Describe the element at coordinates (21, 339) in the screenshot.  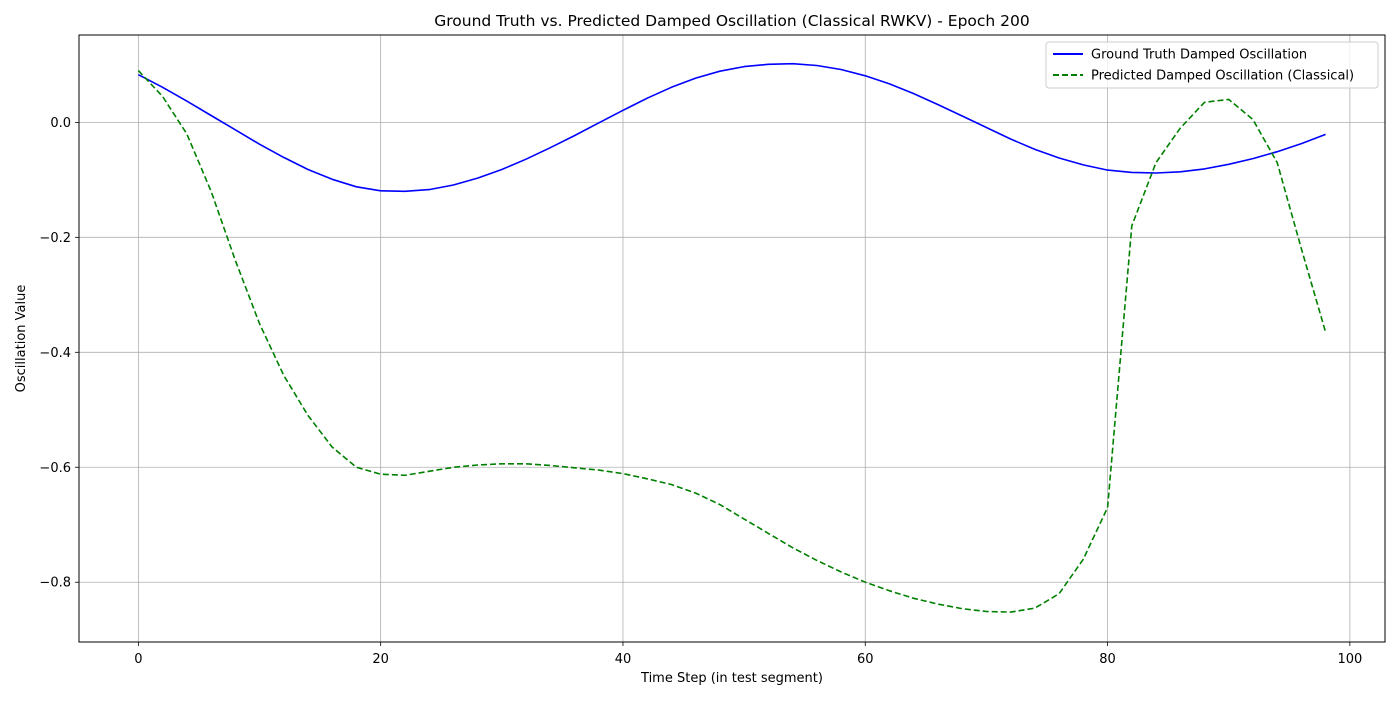
I see `y-axis-label: Oscillation Value` at that location.